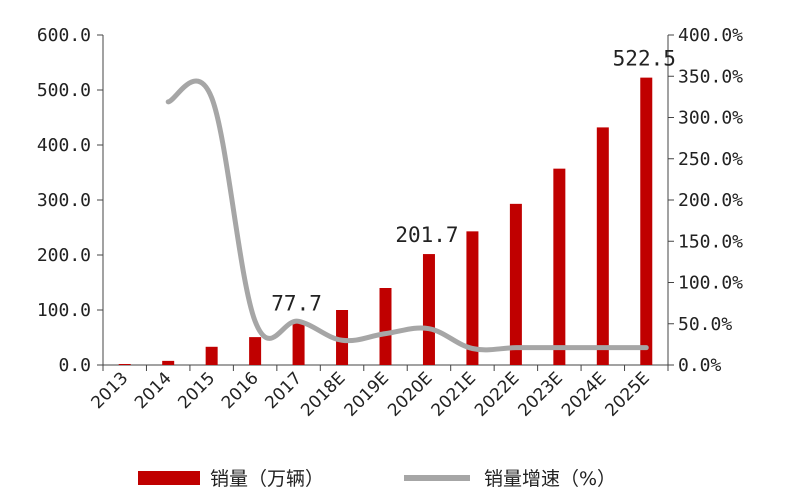 The height and width of the screenshot is (502, 800). Describe the element at coordinates (64, 145) in the screenshot. I see `left-axis-tick-label: 400.0` at that location.